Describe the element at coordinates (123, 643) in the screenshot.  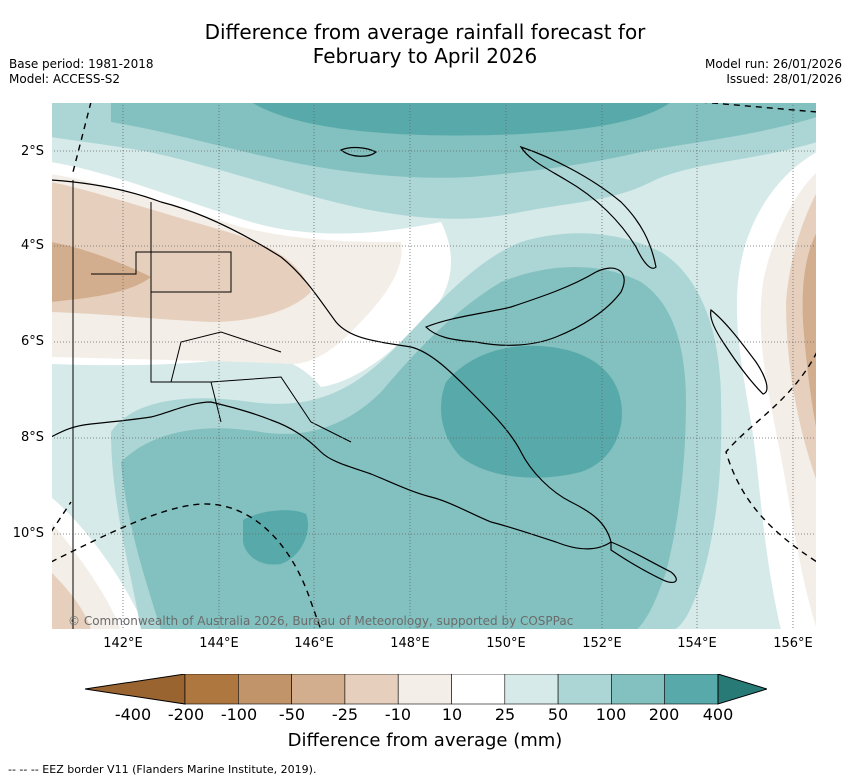
I see `lon-label-142e: 142°E` at that location.